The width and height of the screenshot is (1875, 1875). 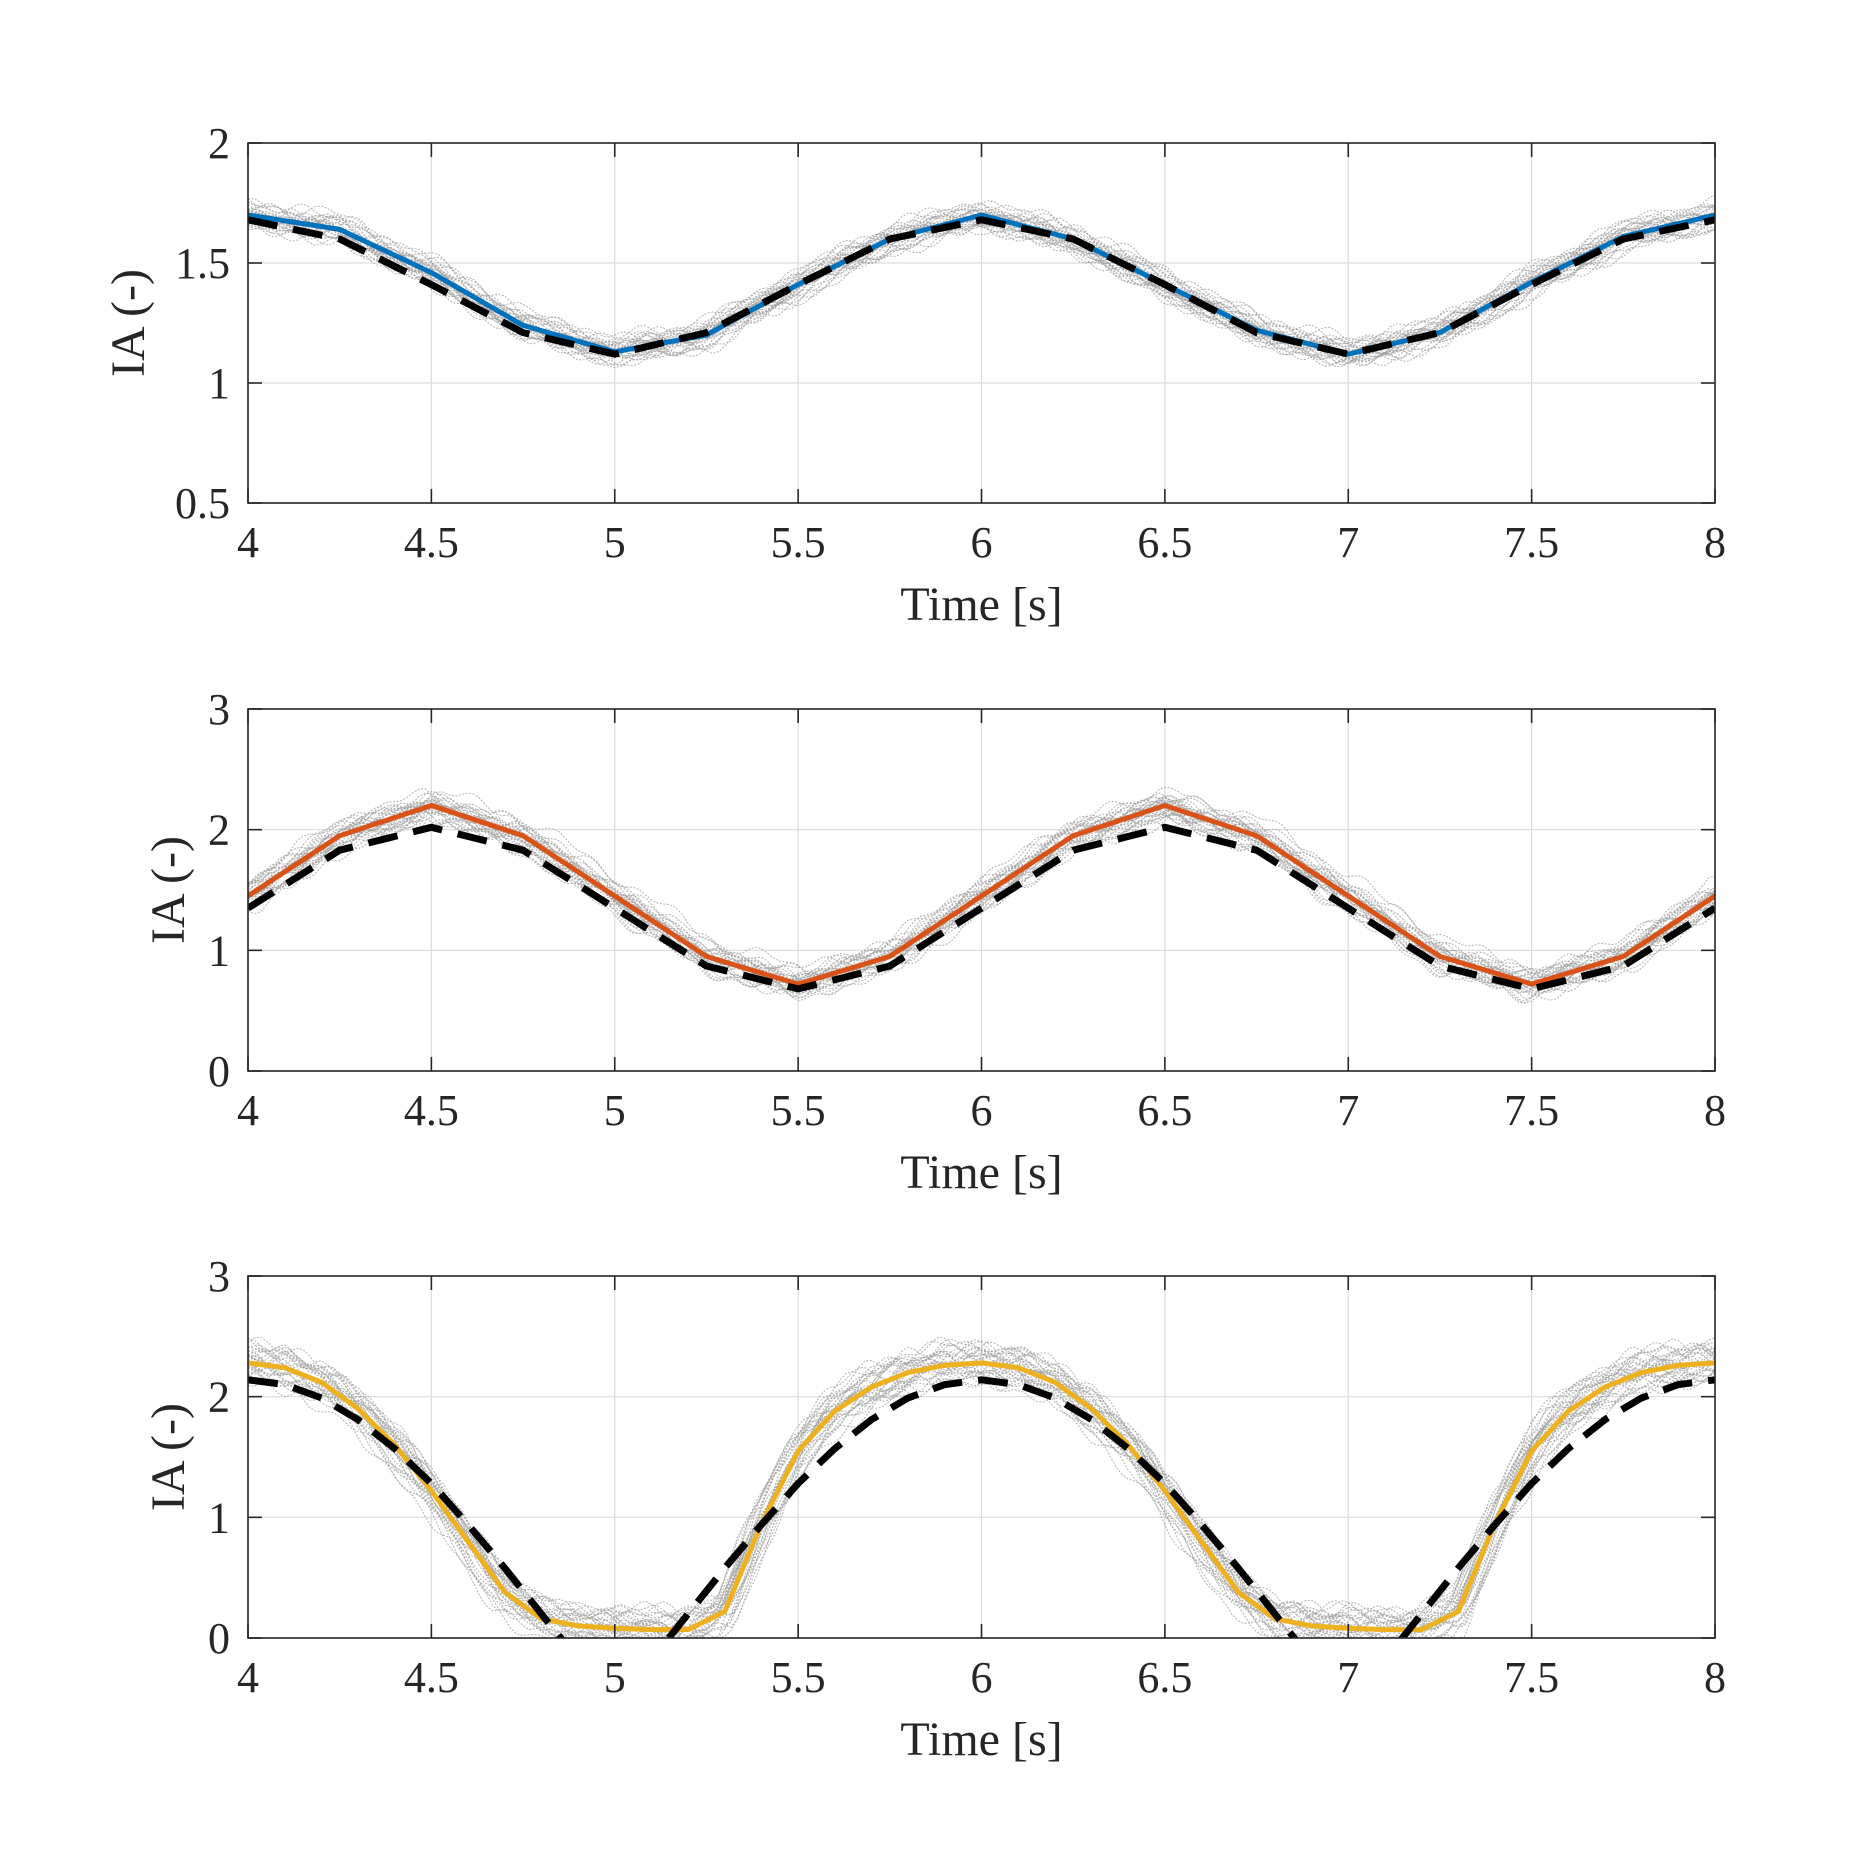 I want to click on y-tick-label: 0.5, so click(x=202, y=503).